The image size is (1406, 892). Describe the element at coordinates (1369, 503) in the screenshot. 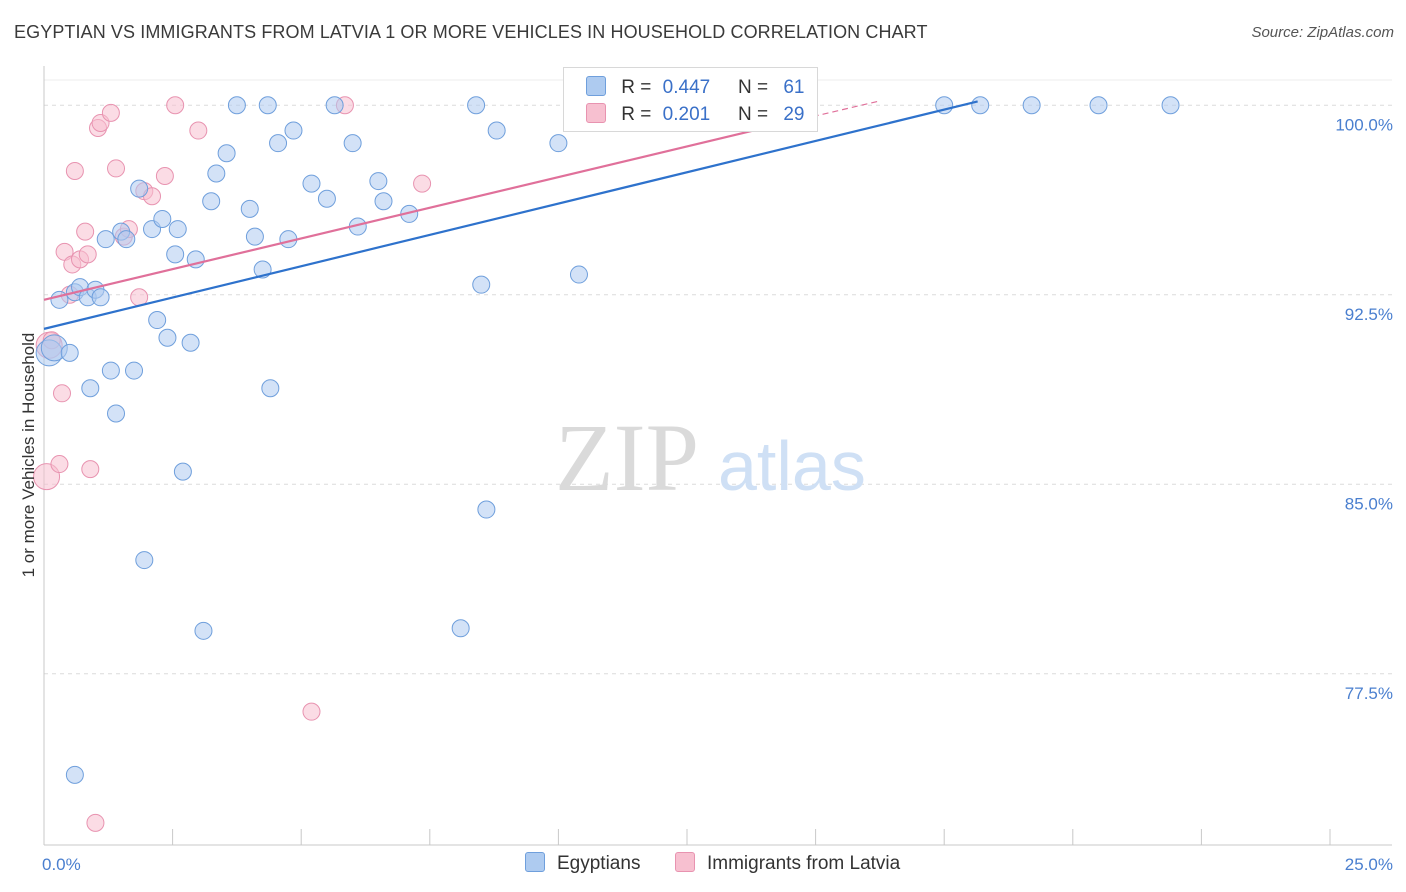

I see `y-tick-label: 85.0%` at that location.